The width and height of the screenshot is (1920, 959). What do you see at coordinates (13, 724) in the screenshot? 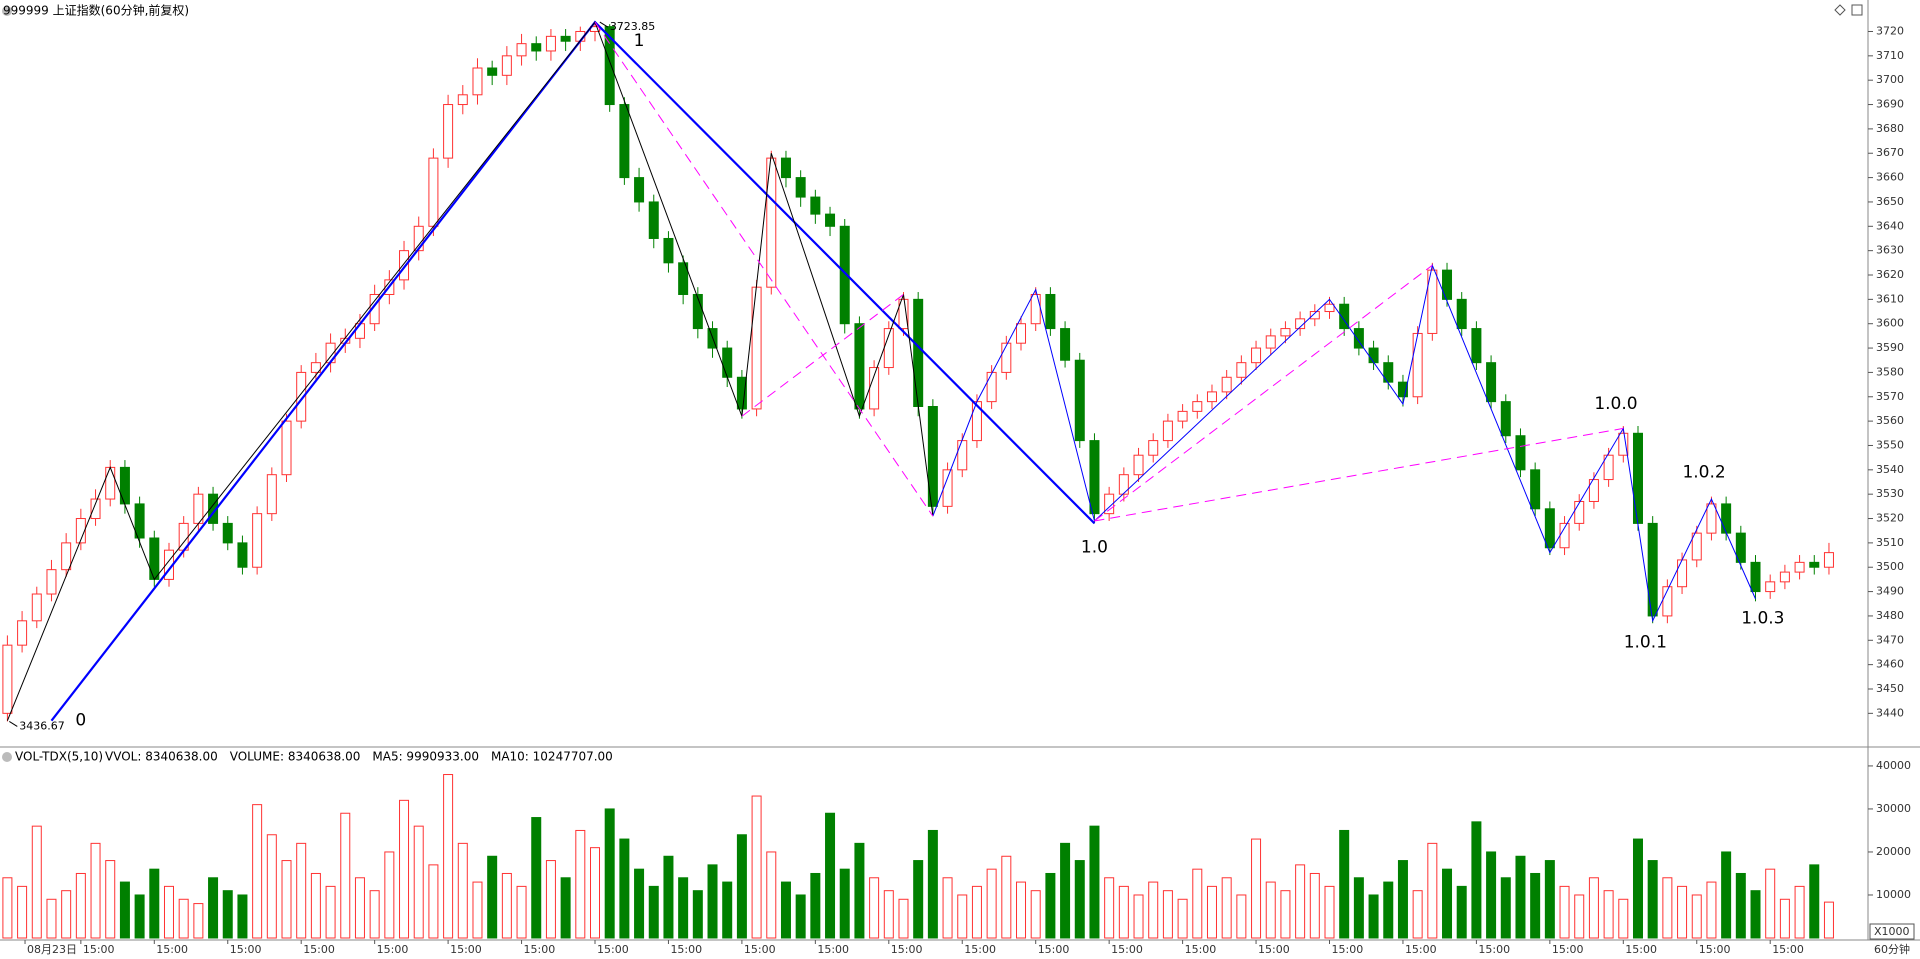
I see `price-pointer` at bounding box center [13, 724].